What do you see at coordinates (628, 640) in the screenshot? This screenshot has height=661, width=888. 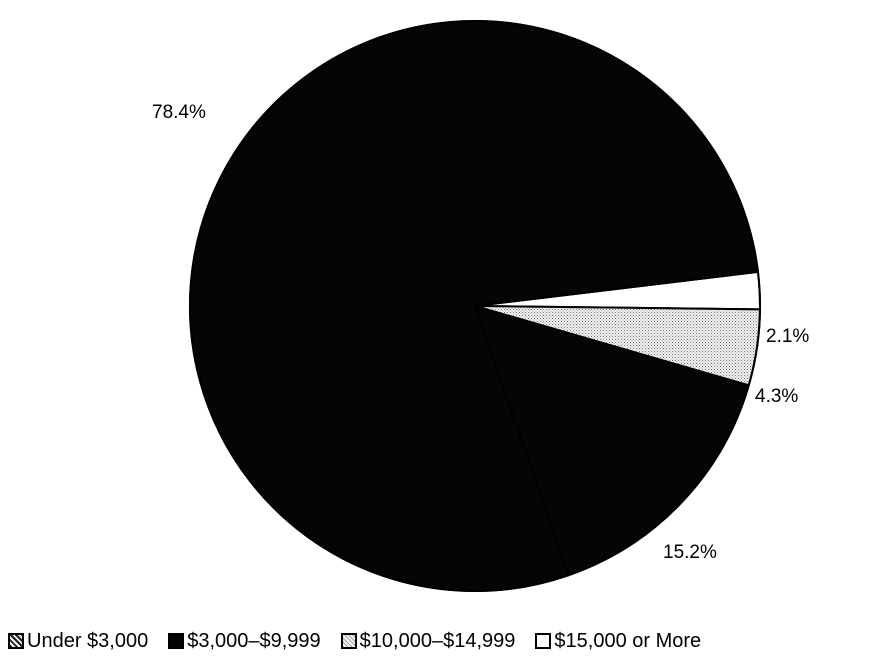 I see `legend-label: $15,000 or More` at bounding box center [628, 640].